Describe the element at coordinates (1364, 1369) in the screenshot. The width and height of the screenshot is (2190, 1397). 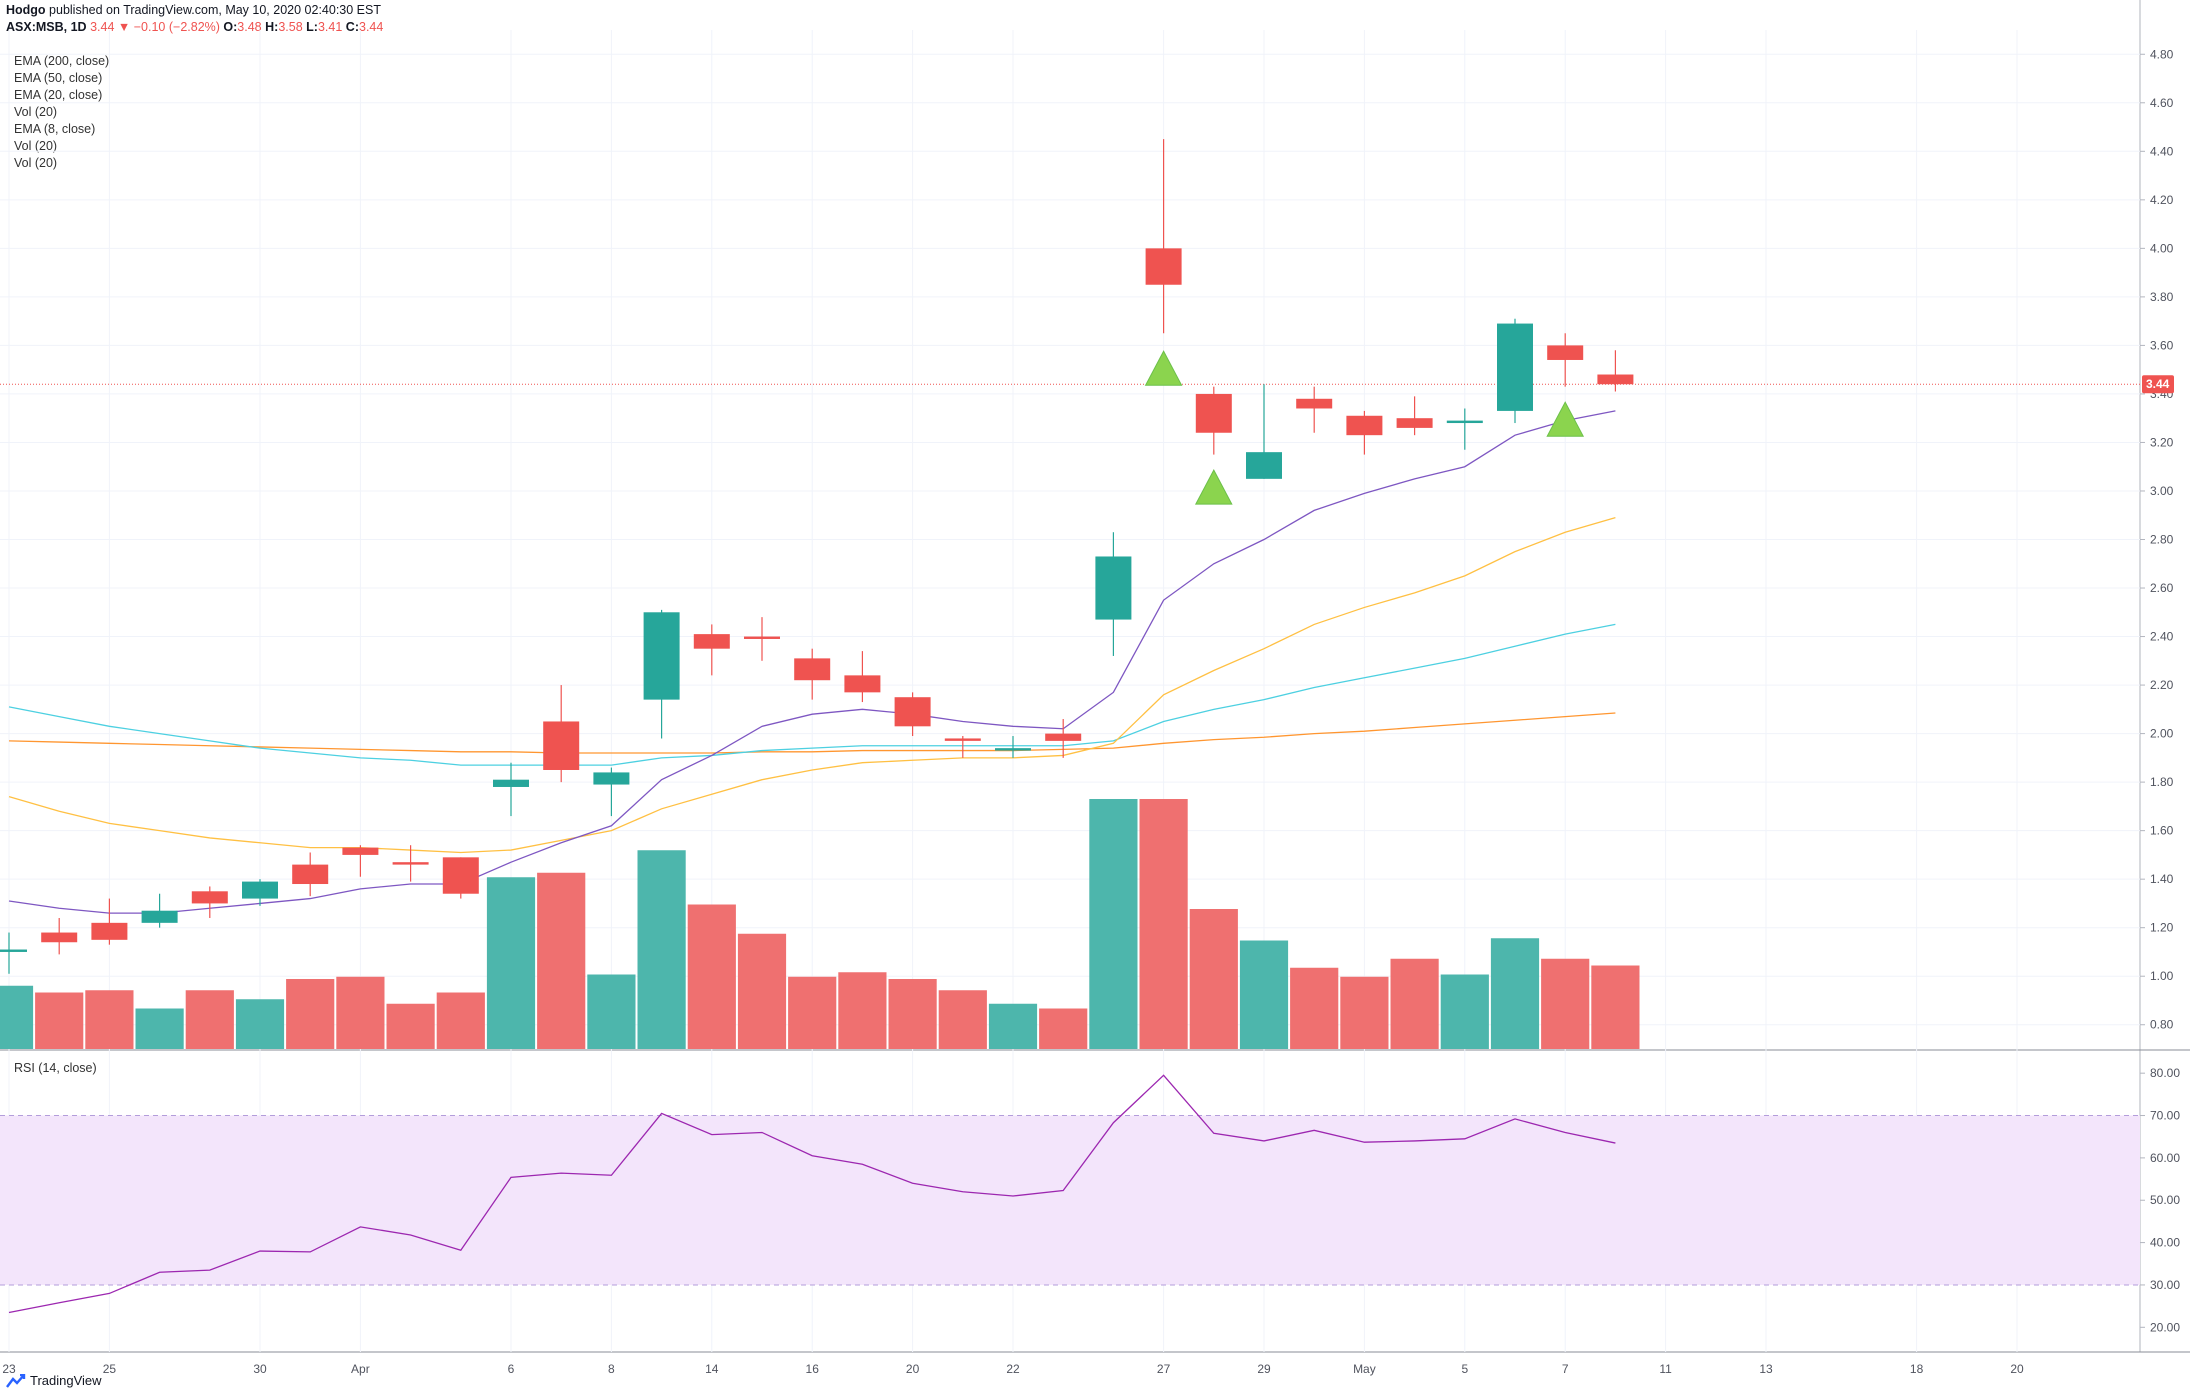
I see `time-axis-label: May` at that location.